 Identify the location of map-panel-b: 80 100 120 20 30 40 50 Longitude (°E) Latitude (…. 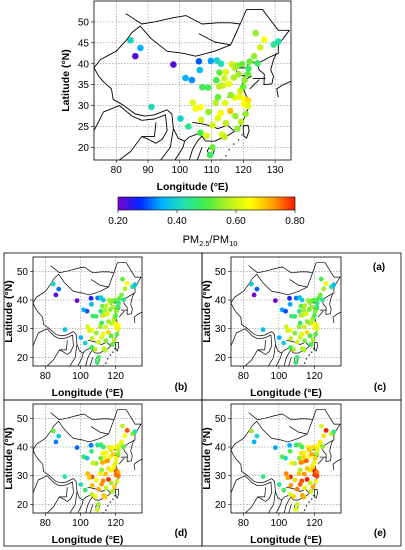
(95, 327).